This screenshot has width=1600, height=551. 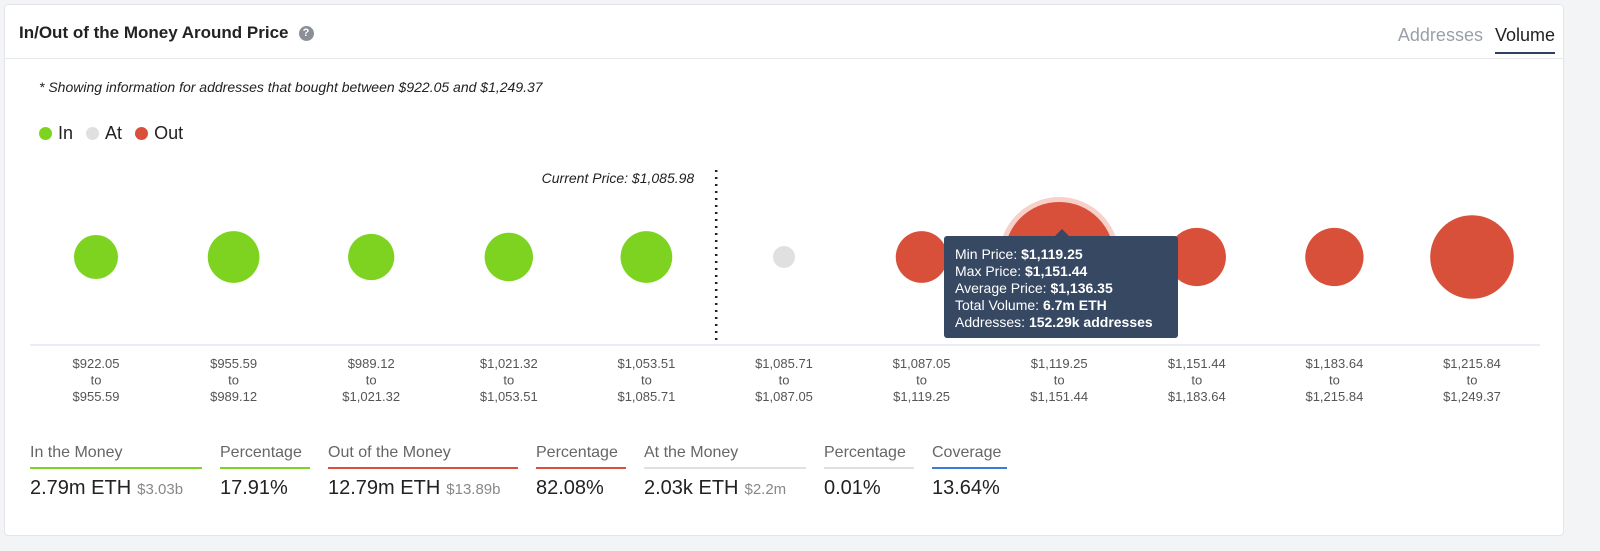 I want to click on stat-label: Out of the Money, so click(x=423, y=456).